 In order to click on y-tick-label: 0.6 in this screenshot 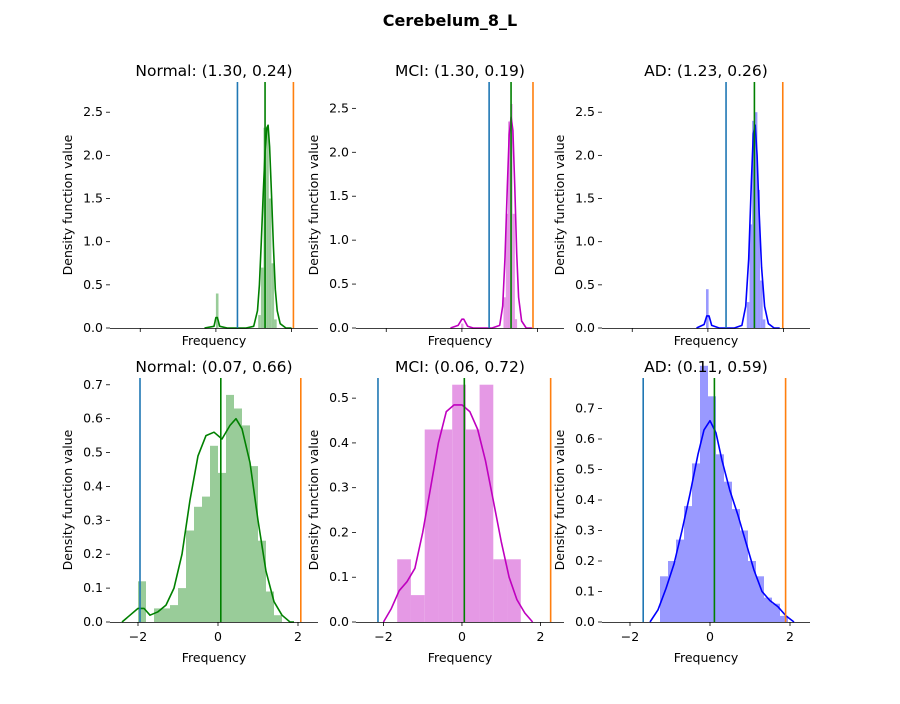, I will do `click(93, 418)`.